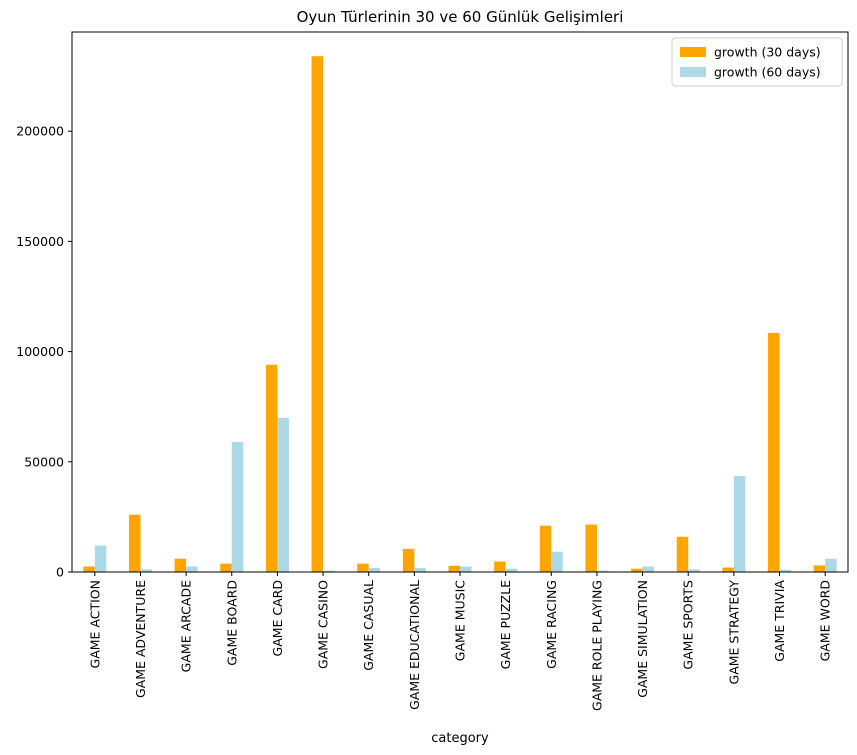 The width and height of the screenshot is (857, 755). I want to click on legend-box, so click(757, 62).